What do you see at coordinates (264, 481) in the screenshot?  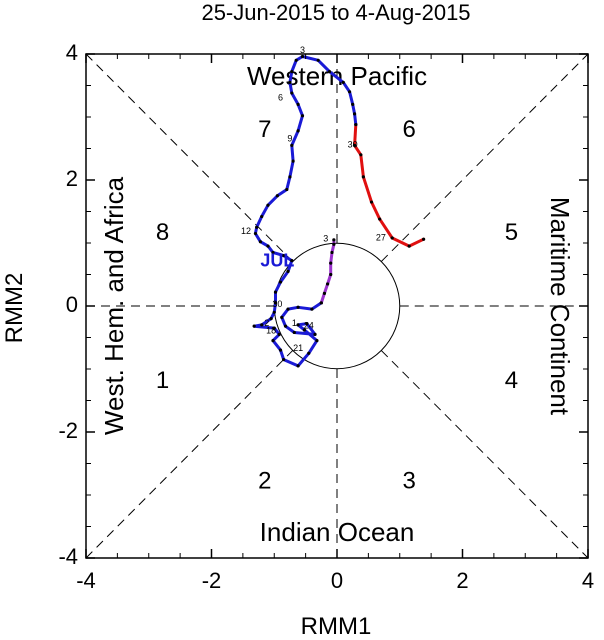 I see `phase-label: 2` at bounding box center [264, 481].